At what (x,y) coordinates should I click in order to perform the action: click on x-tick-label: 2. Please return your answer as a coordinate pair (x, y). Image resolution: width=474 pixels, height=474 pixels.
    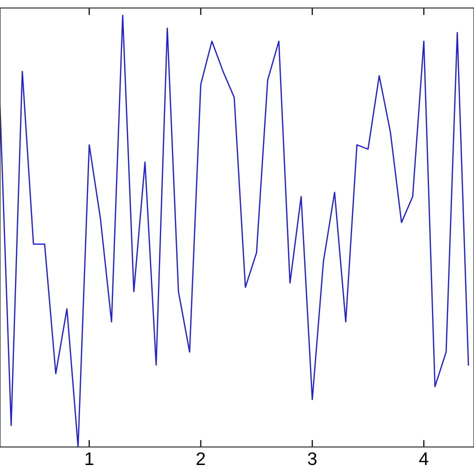
    Looking at the image, I should click on (200, 458).